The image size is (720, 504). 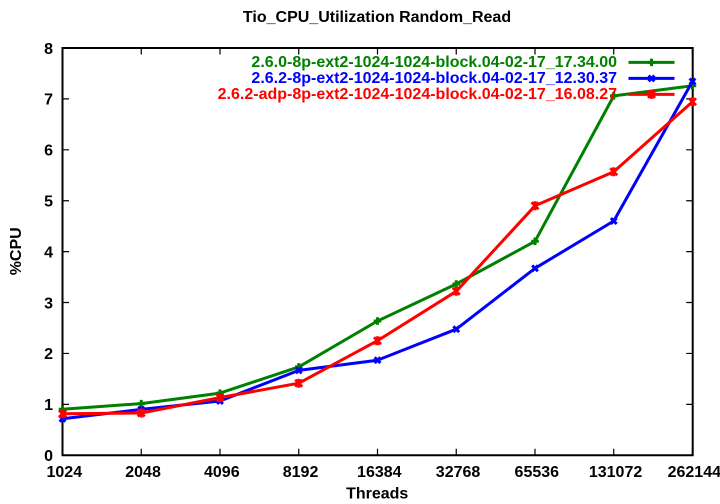 What do you see at coordinates (377, 17) in the screenshot?
I see `svg-text:Tio_CPU_Utilization Random_Rea: Tio_CPU_Utilization Random_Read` at bounding box center [377, 17].